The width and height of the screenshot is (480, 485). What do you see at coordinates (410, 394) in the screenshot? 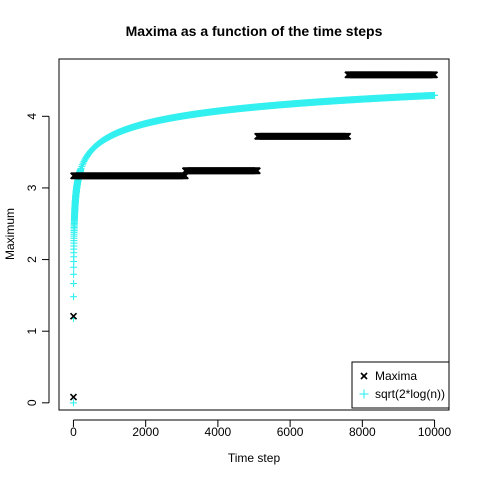
I see `legend-label-sqrt: sqrt(2*log(n))` at bounding box center [410, 394].